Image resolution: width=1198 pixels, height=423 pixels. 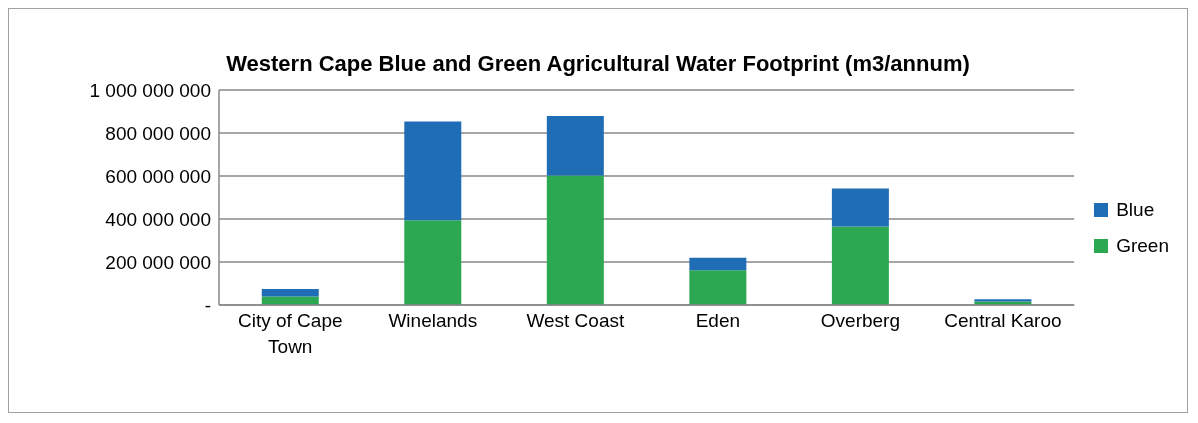 I want to click on x-tick-label: Winelands, so click(x=433, y=320).